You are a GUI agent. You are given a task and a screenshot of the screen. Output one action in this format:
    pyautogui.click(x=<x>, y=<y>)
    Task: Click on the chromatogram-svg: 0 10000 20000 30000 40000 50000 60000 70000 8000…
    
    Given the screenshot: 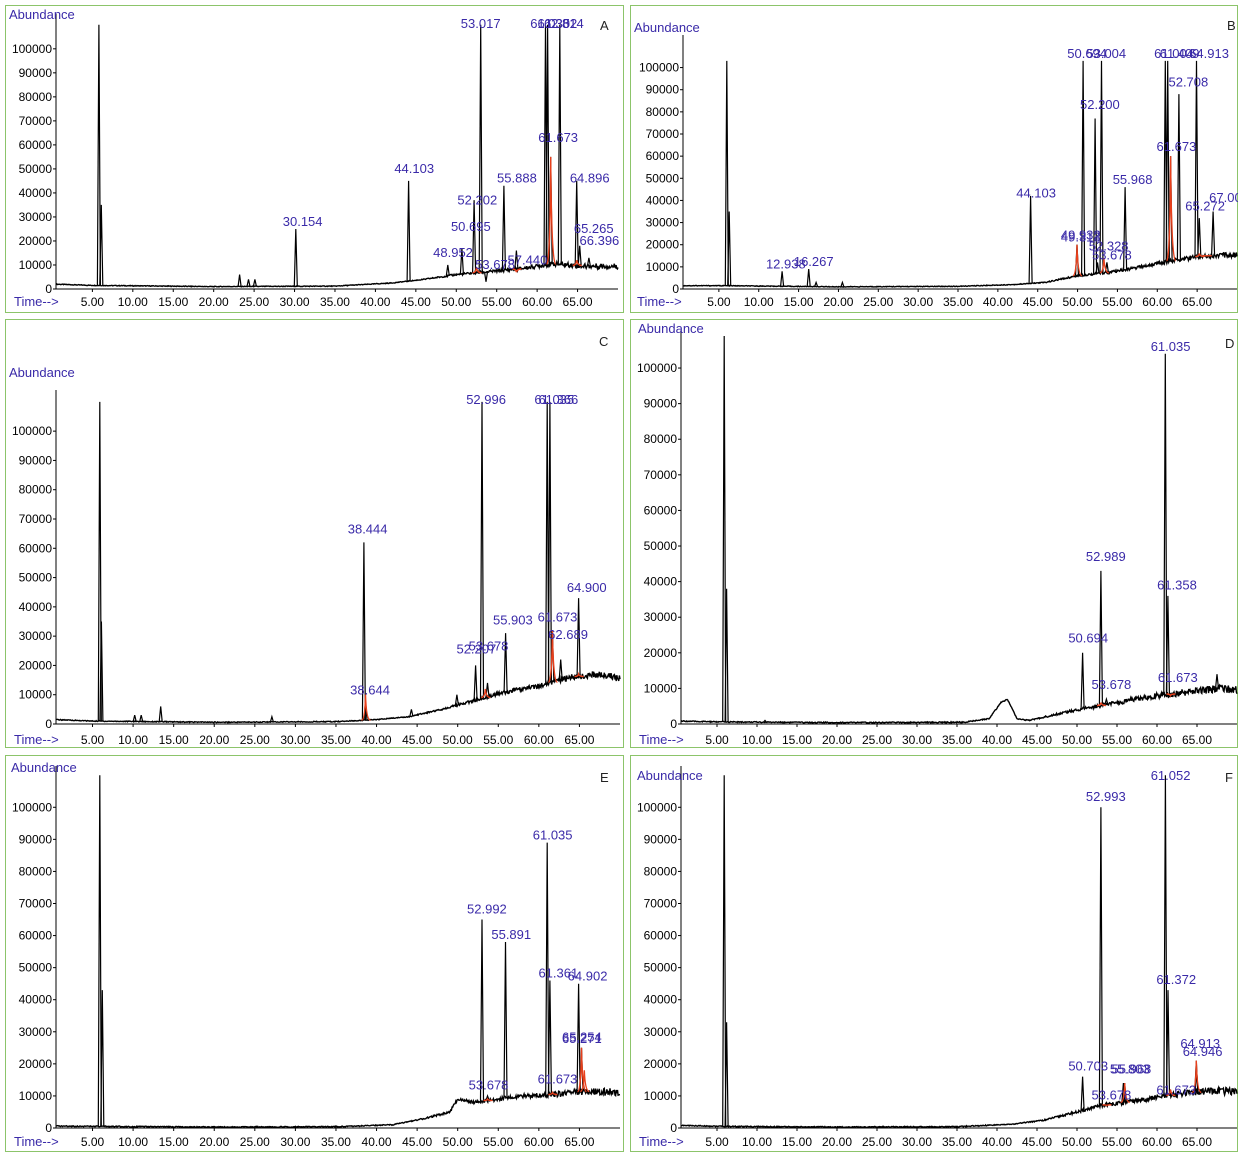 What is the action you would take?
    pyautogui.click(x=316, y=161)
    